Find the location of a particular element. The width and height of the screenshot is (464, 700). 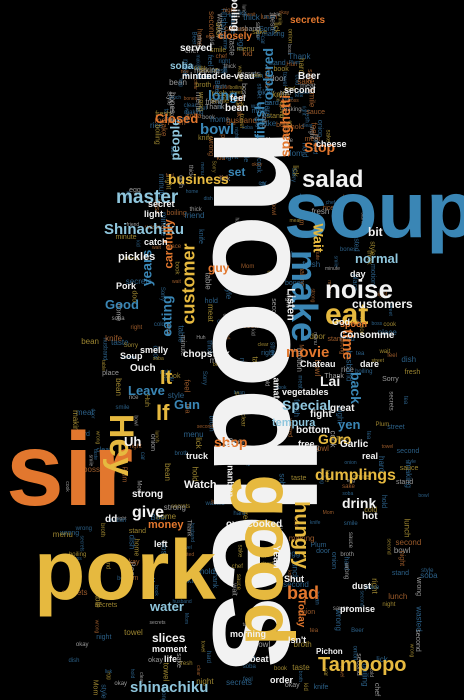

word-soup: soup is located at coordinates (374, 209).